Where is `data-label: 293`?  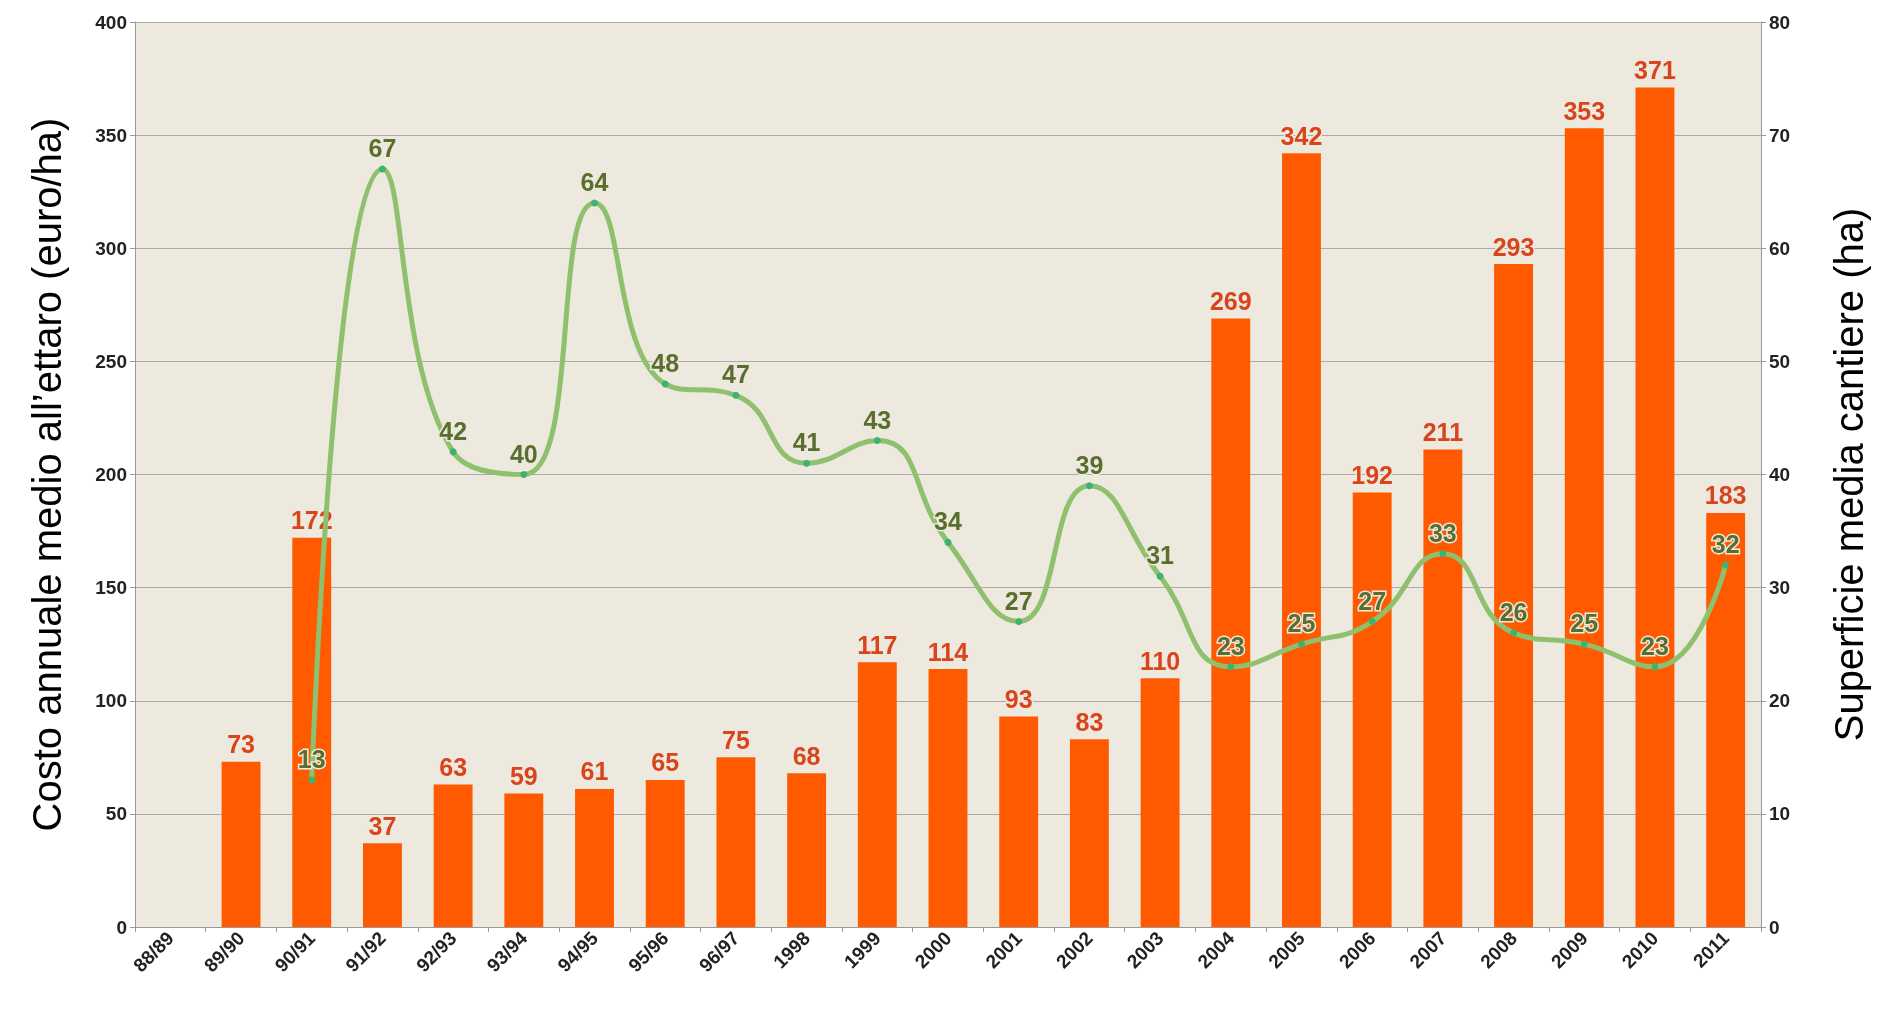
data-label: 293 is located at coordinates (1513, 246).